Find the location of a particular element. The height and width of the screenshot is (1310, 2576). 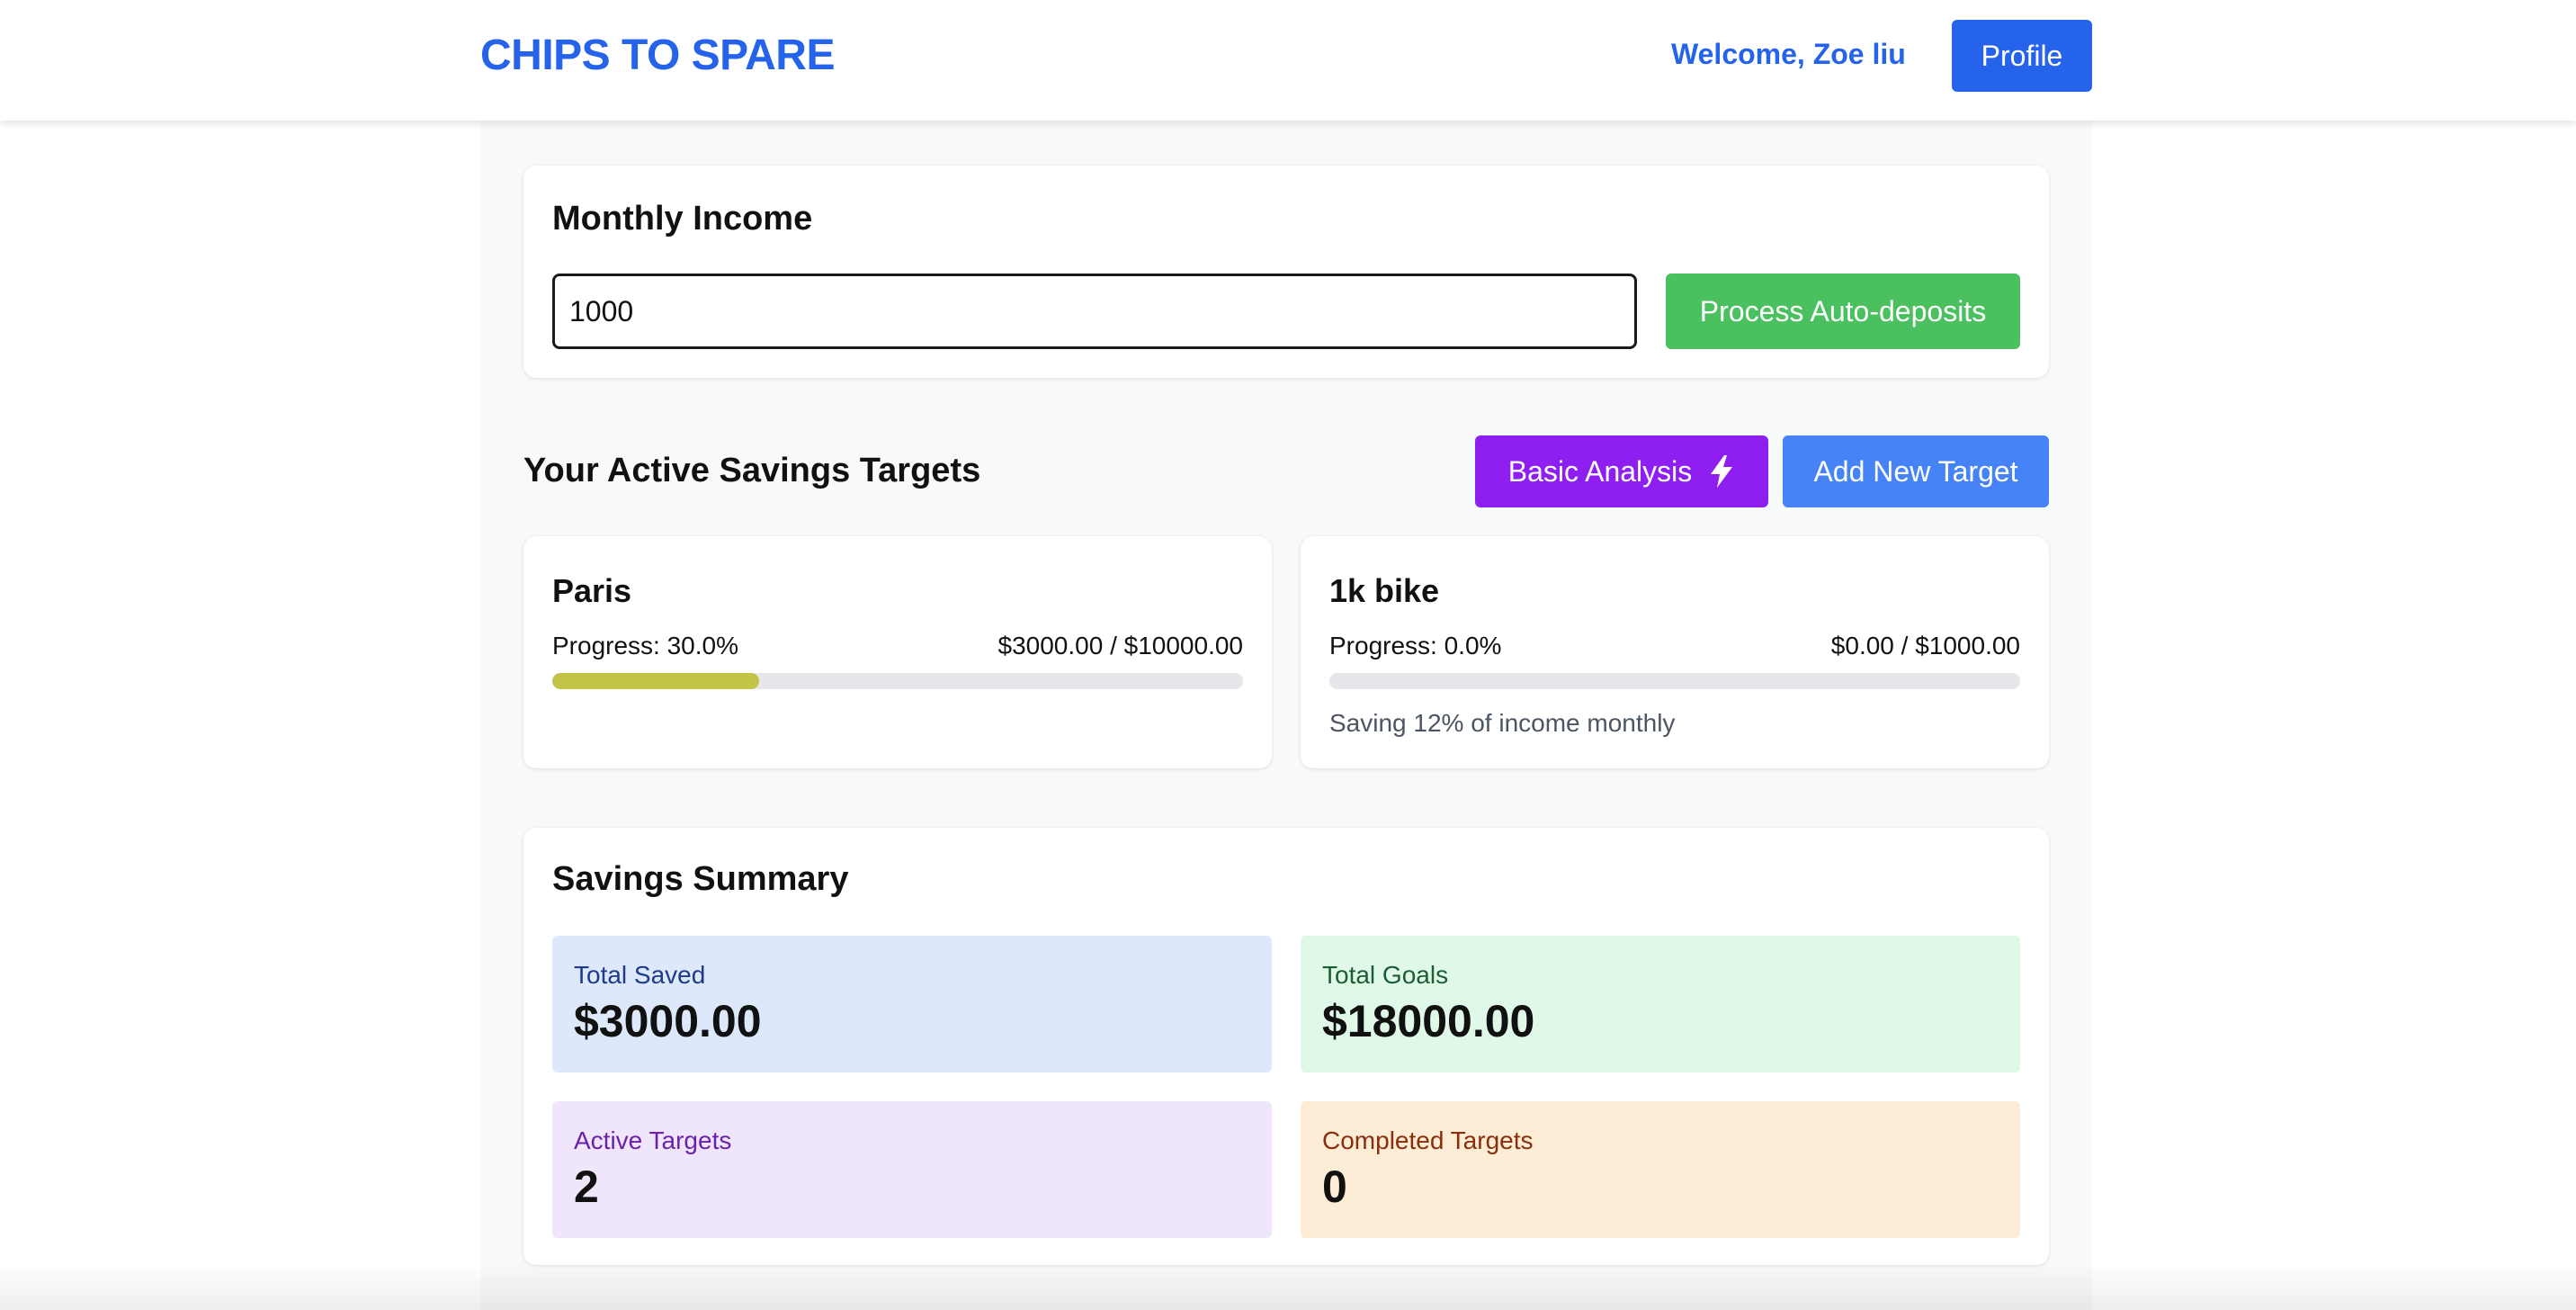

total-saved-value: $3000.00 is located at coordinates (668, 1021).